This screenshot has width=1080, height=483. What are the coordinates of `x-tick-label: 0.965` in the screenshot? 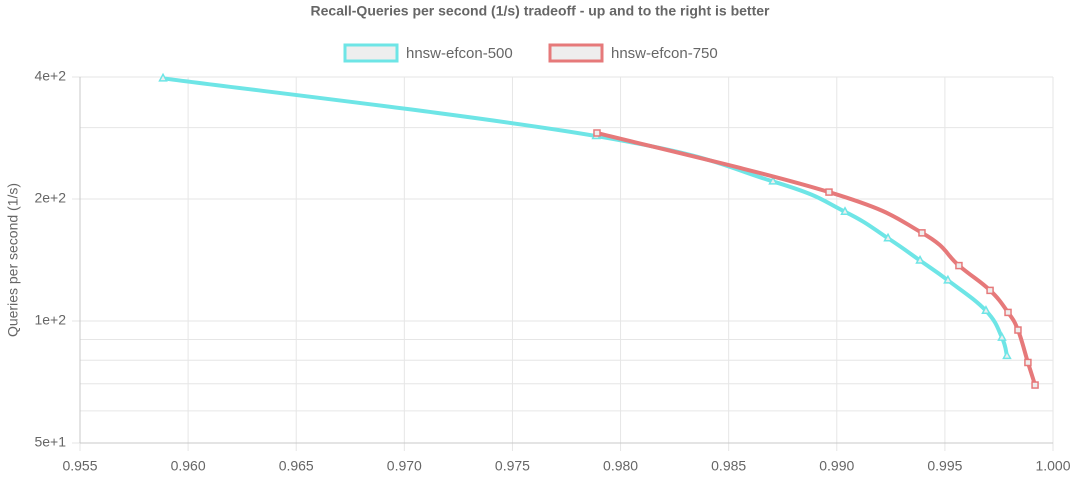 It's located at (296, 466).